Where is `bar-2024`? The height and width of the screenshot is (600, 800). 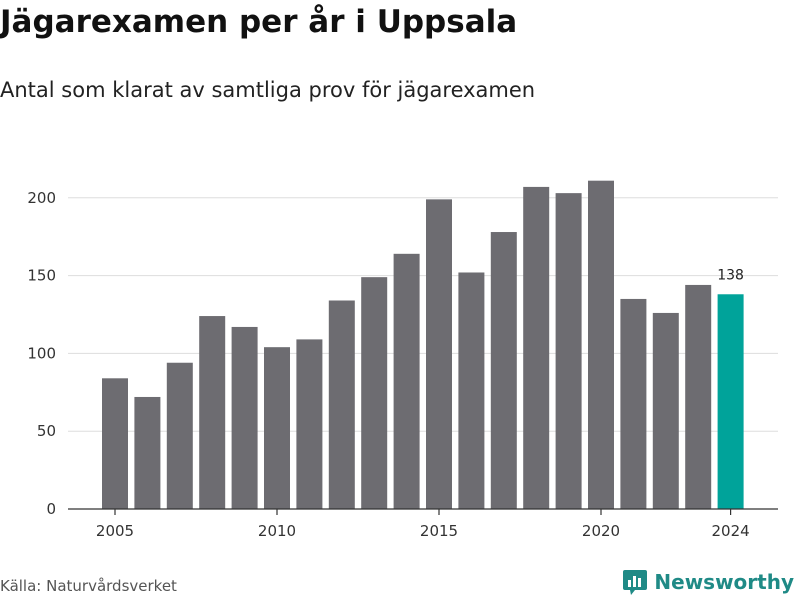 bar-2024 is located at coordinates (730, 401).